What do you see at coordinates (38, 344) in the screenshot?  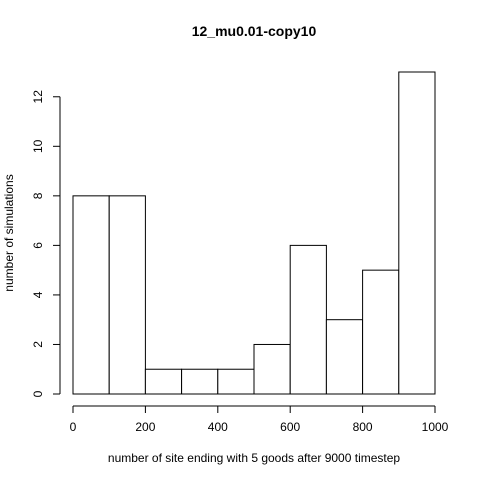 I see `y-tick-label: 2` at bounding box center [38, 344].